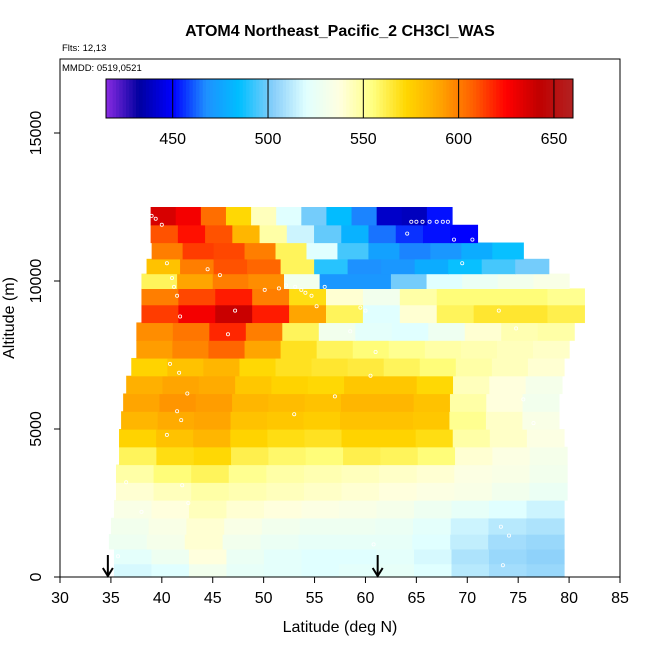 The image size is (650, 650). Describe the element at coordinates (467, 598) in the screenshot. I see `x-tick-label: 70` at that location.